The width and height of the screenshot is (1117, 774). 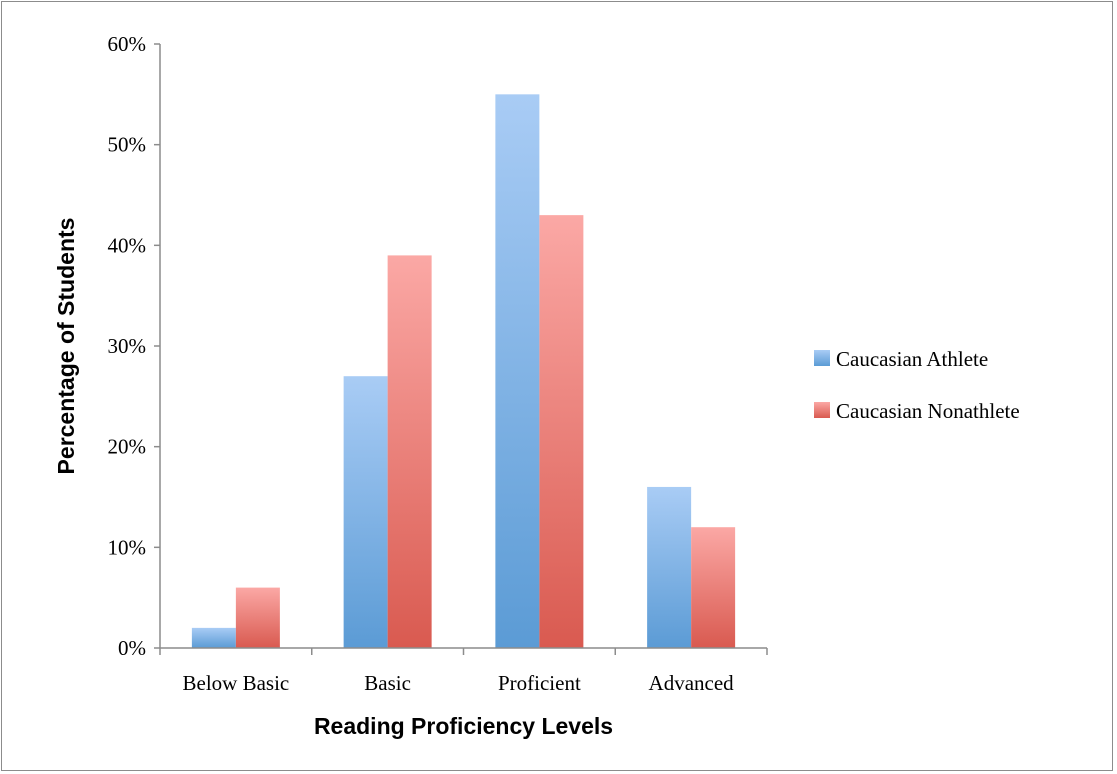 I want to click on y-tick-label: 0%, so click(x=132, y=648).